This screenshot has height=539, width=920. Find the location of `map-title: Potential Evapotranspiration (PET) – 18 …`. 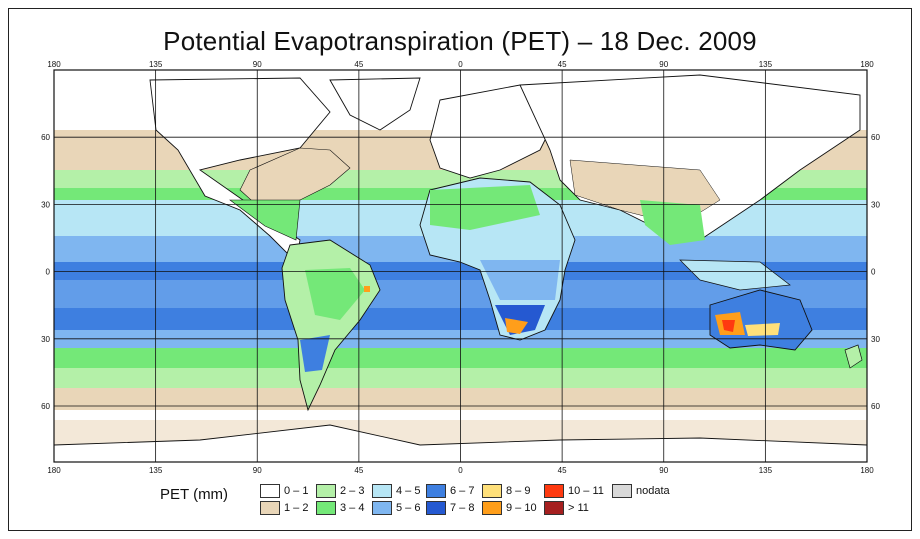

map-title: Potential Evapotranspiration (PET) – 18 … is located at coordinates (460, 41).